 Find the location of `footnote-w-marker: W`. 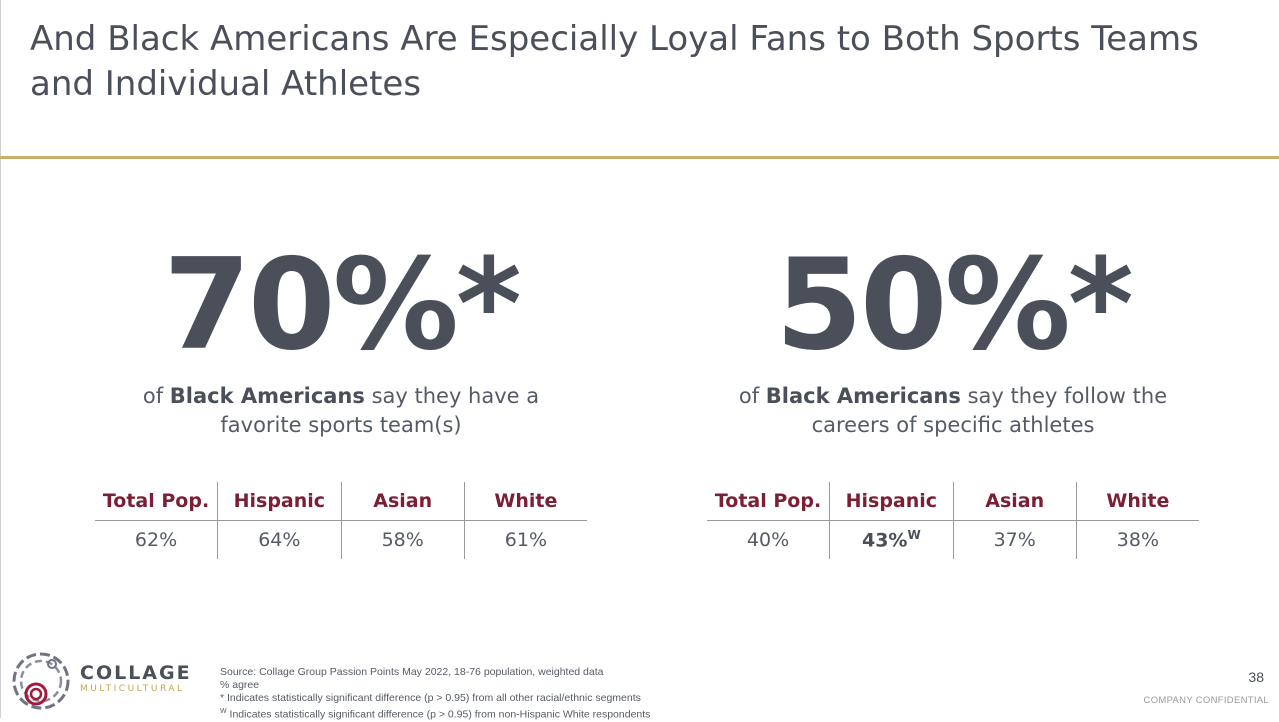

footnote-w-marker: W is located at coordinates (223, 711).